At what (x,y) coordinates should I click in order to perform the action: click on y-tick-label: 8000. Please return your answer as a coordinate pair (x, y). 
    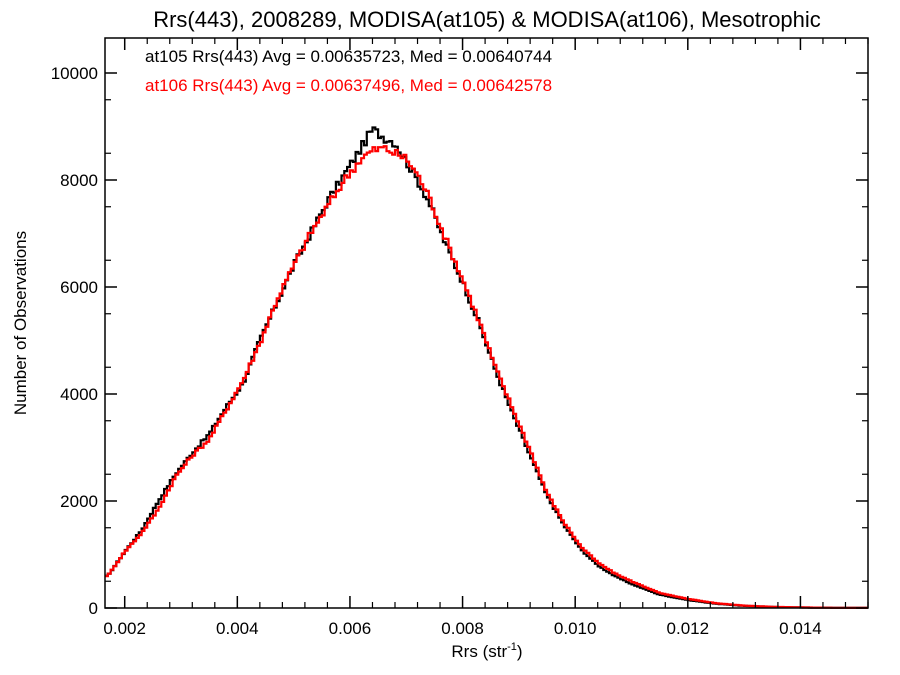
    Looking at the image, I should click on (79, 180).